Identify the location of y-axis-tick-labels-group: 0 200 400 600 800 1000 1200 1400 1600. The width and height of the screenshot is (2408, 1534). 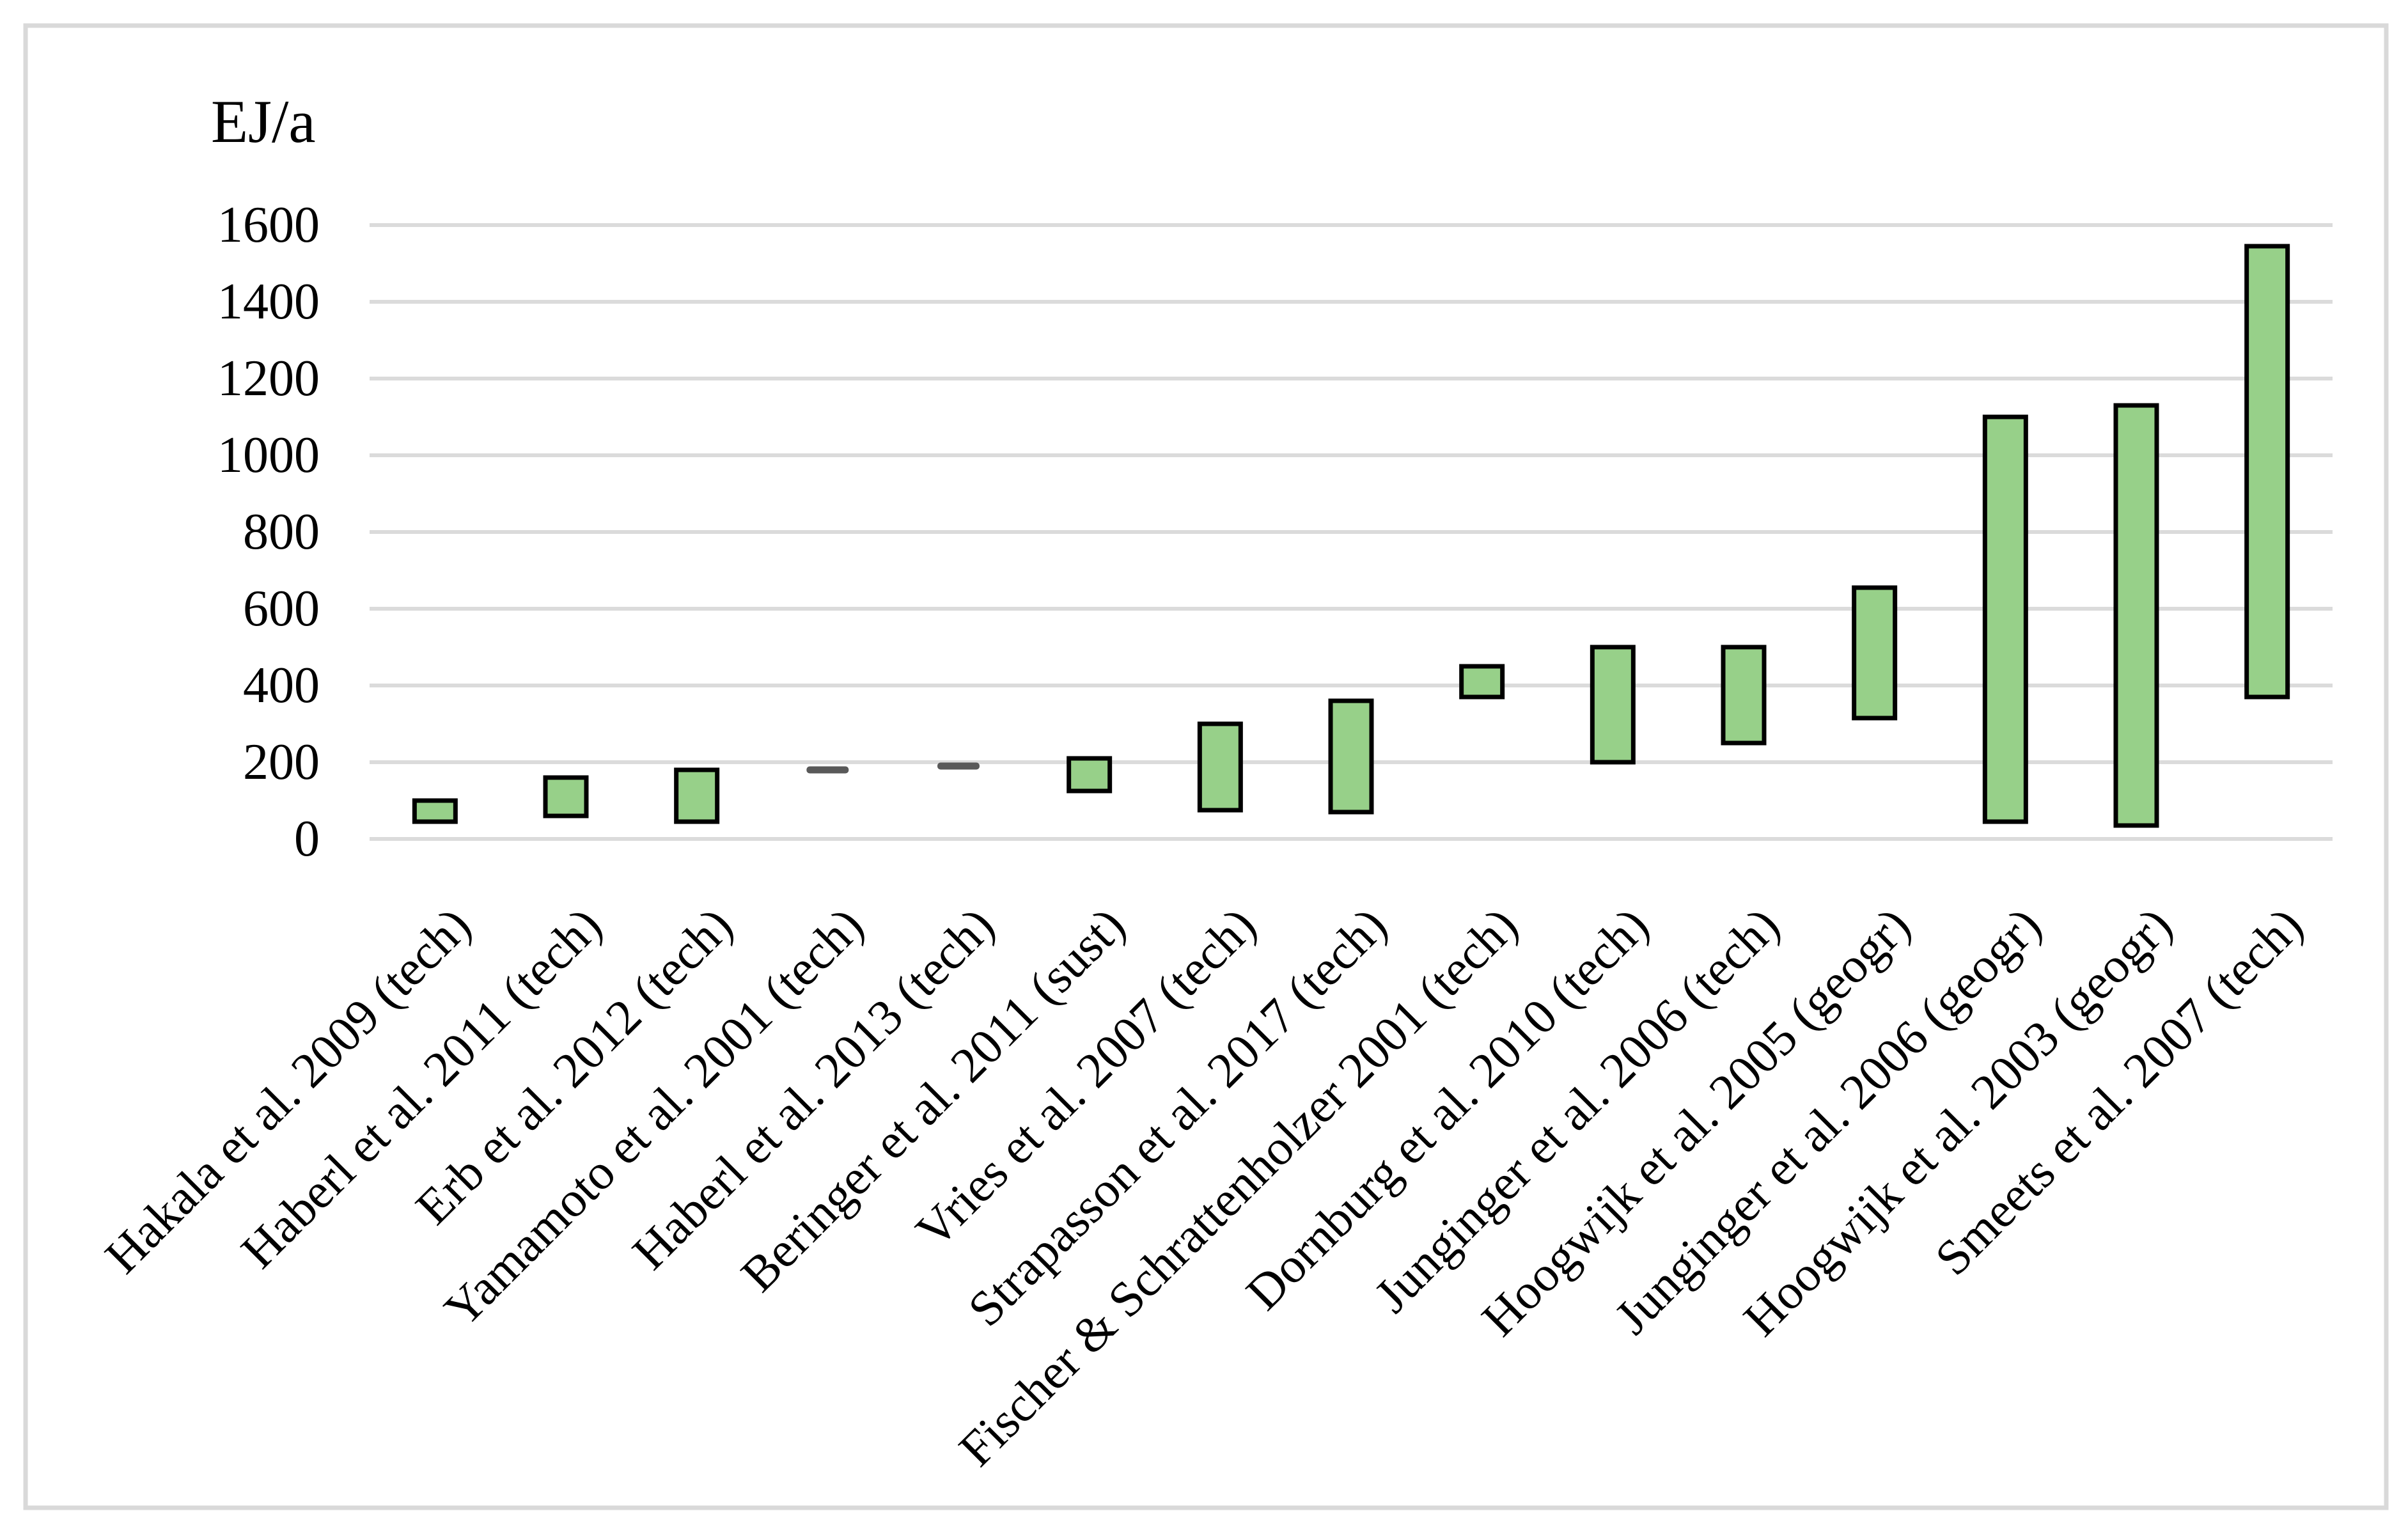
(268, 532).